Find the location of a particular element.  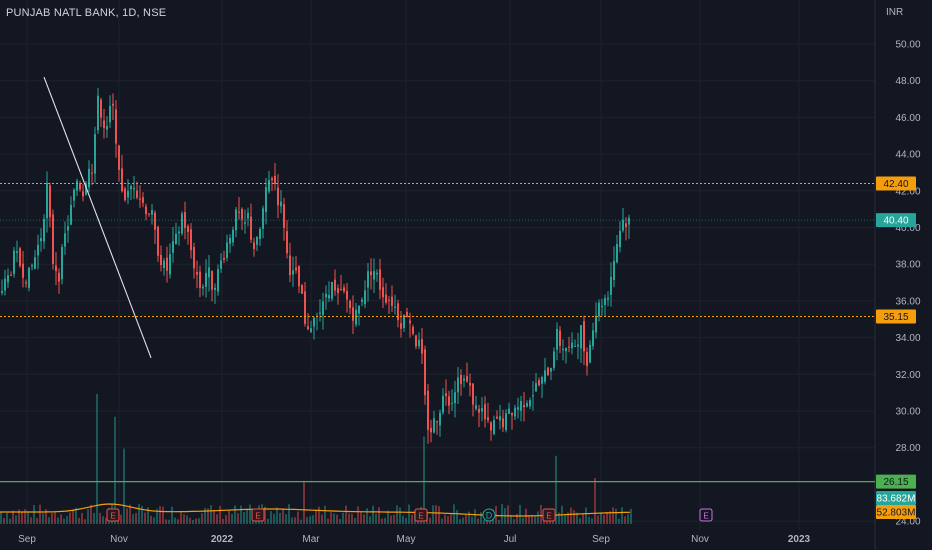

volume-tag: 83.682M is located at coordinates (896, 499).